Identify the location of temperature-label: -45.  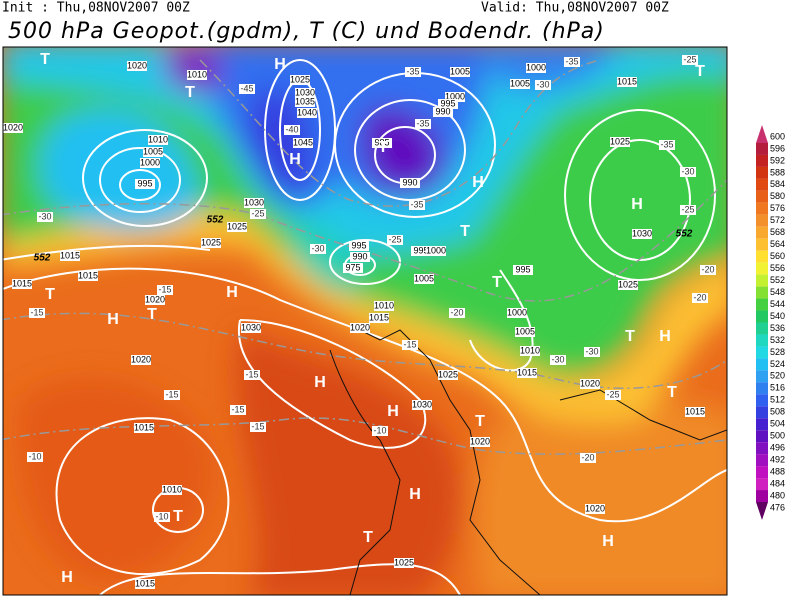
(246, 88).